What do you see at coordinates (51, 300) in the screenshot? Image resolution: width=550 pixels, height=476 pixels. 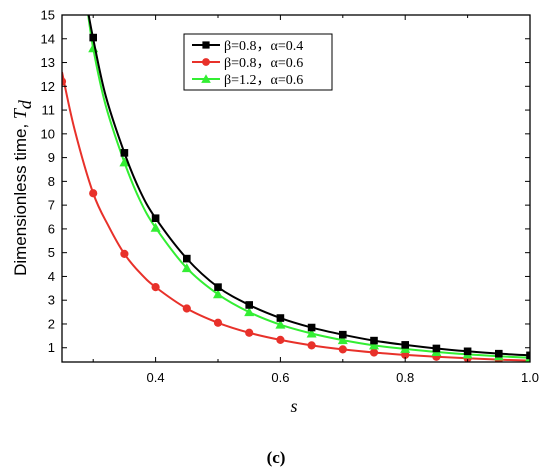 I see `y-tick-label: 3` at bounding box center [51, 300].